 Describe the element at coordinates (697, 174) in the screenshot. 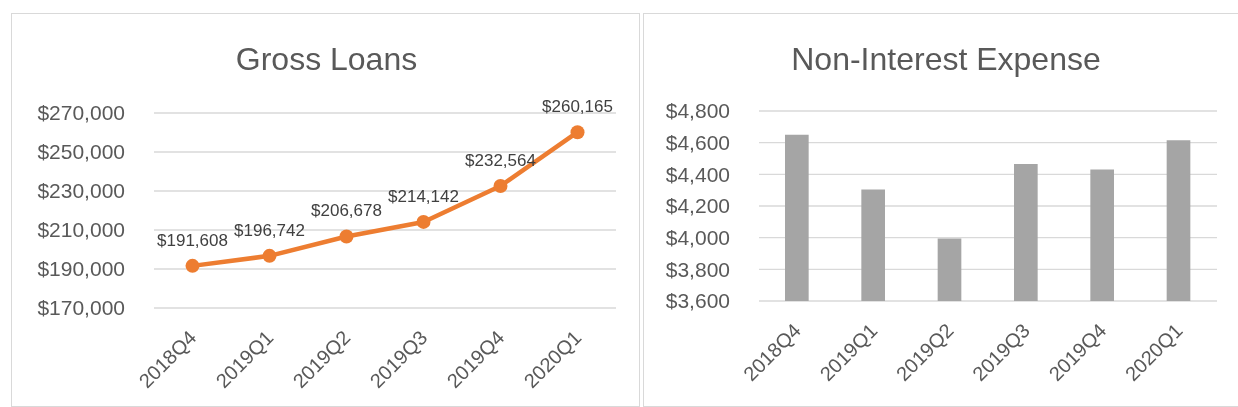

I see `y-tick-label: $4,400` at that location.